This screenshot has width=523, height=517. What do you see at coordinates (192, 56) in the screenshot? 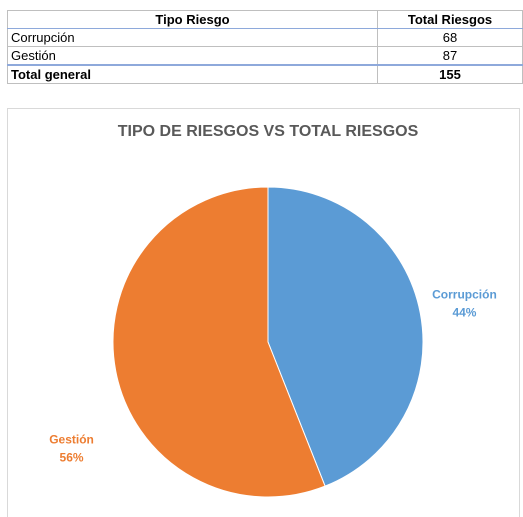
I see `cell: Gestión` at bounding box center [192, 56].